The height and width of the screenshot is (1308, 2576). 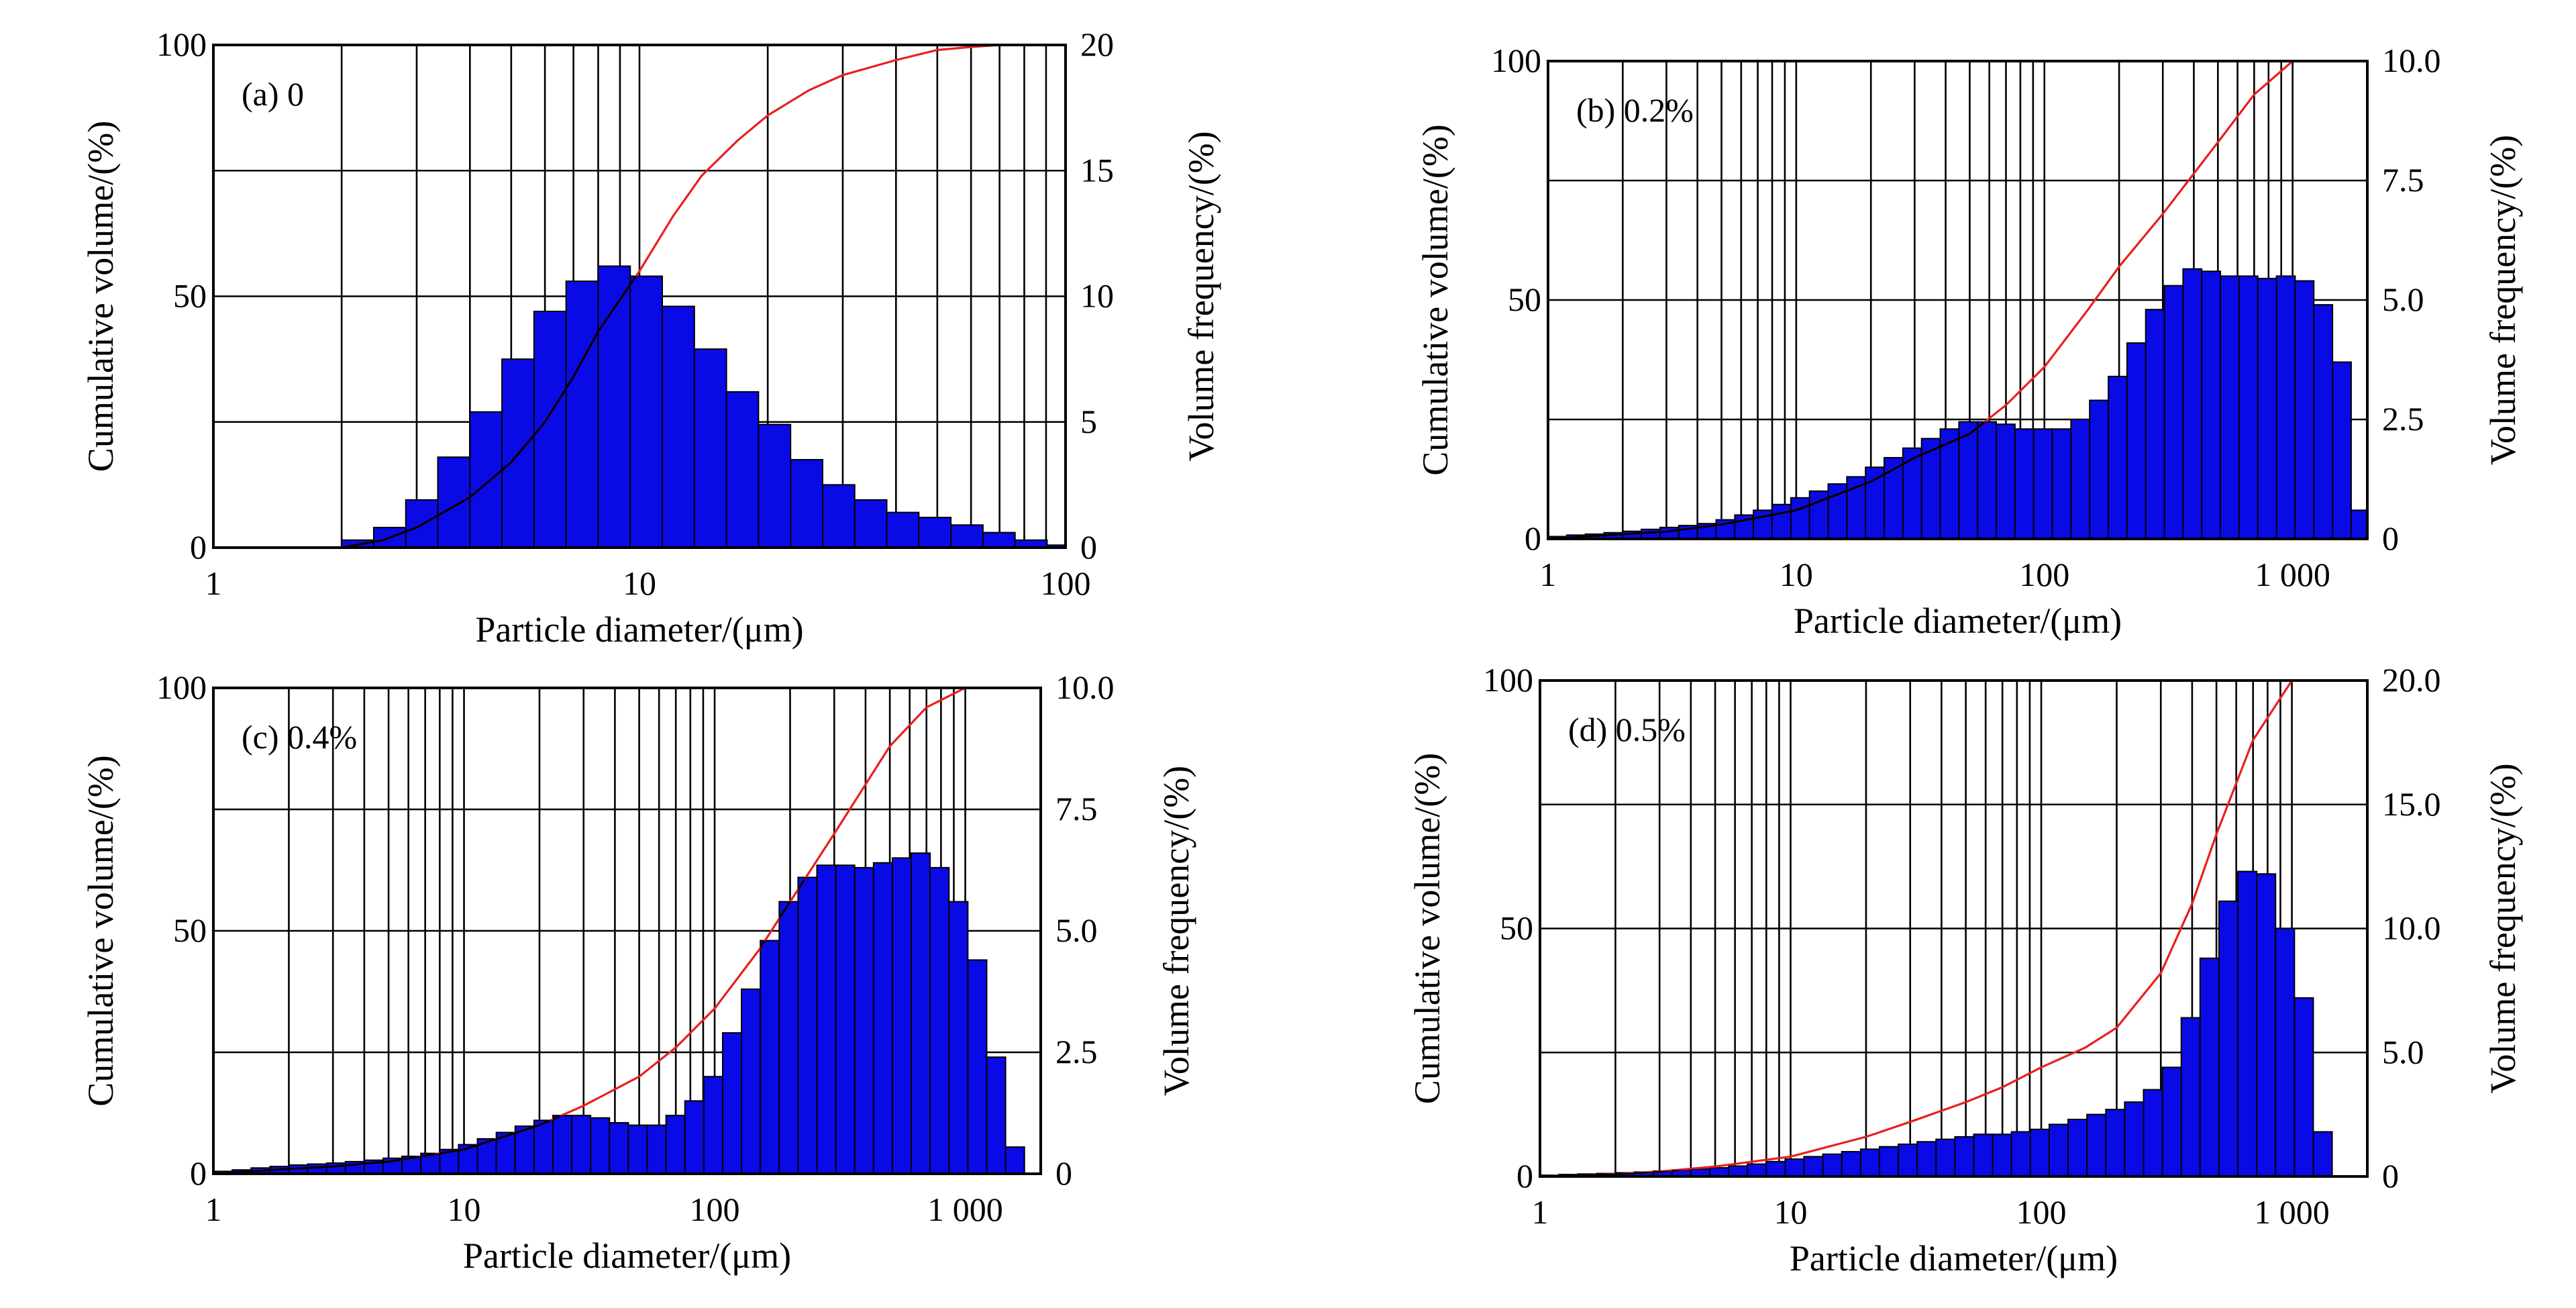 I want to click on panel-label: (c) 0.4%, so click(x=299, y=737).